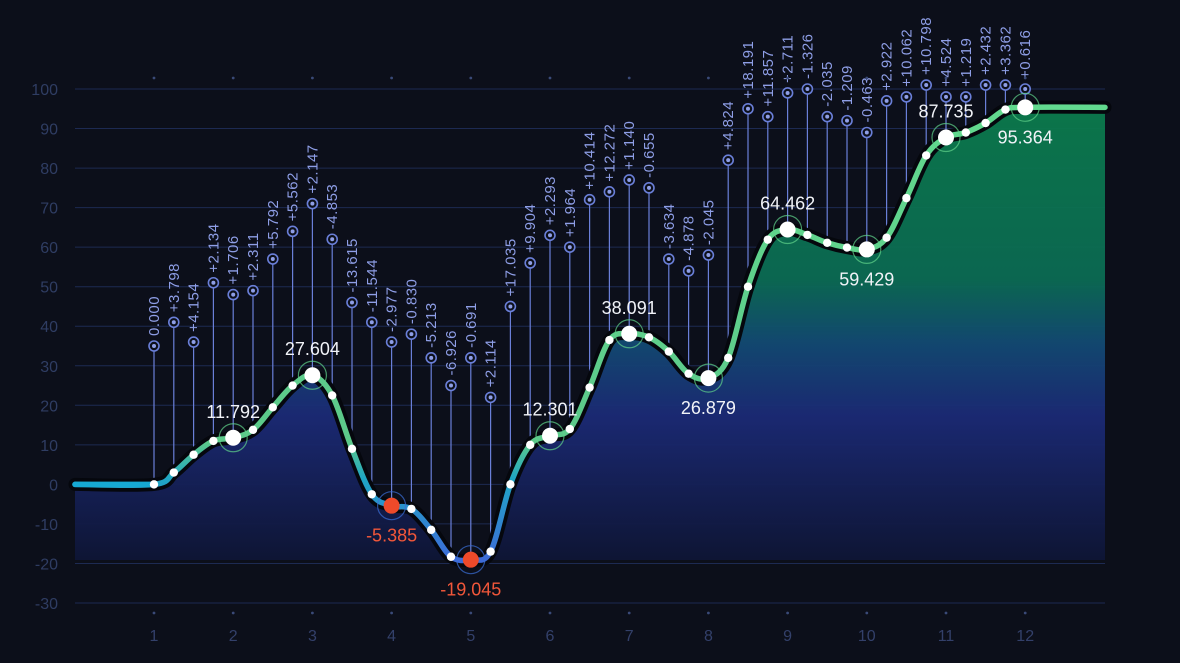 Image resolution: width=1180 pixels, height=663 pixels. What do you see at coordinates (1025, 54) in the screenshot?
I see `delta-label: +0.616` at bounding box center [1025, 54].